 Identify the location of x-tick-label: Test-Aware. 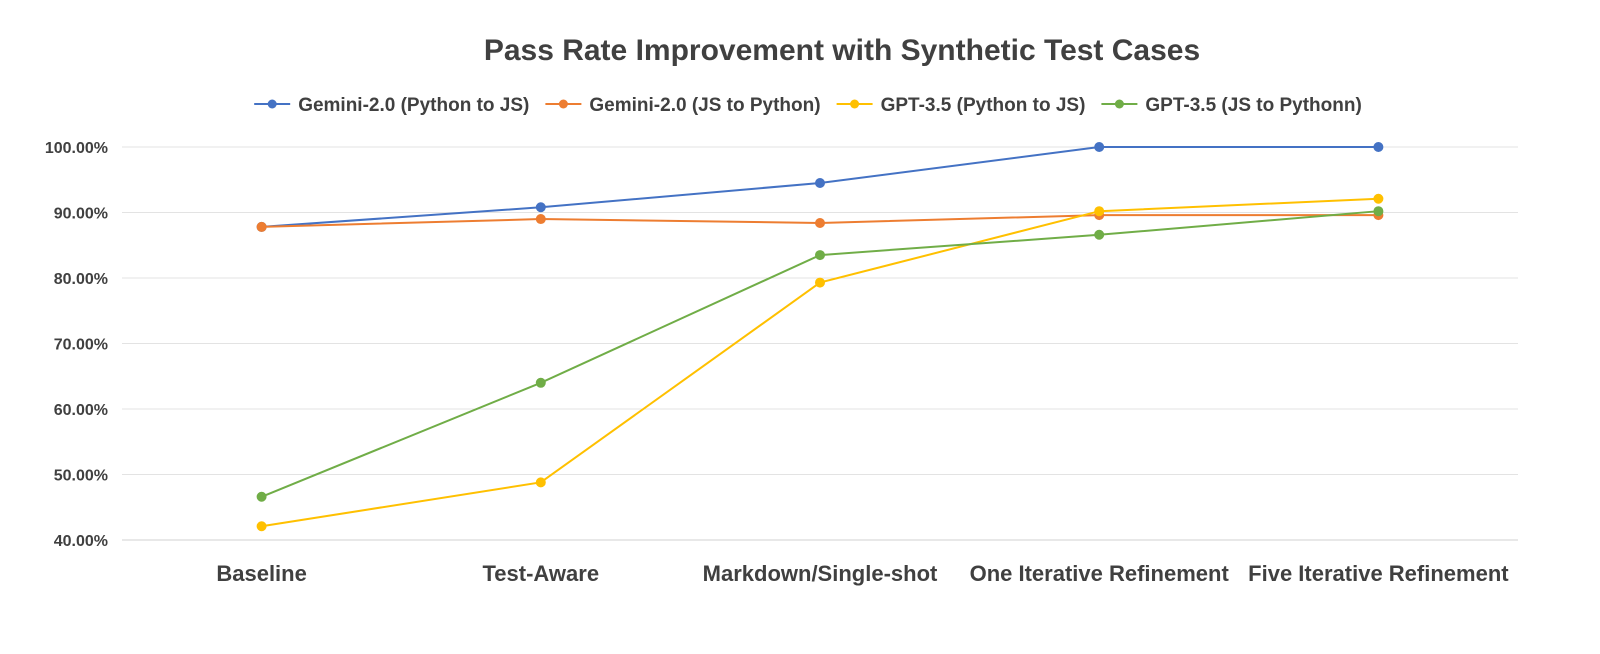
(541, 573).